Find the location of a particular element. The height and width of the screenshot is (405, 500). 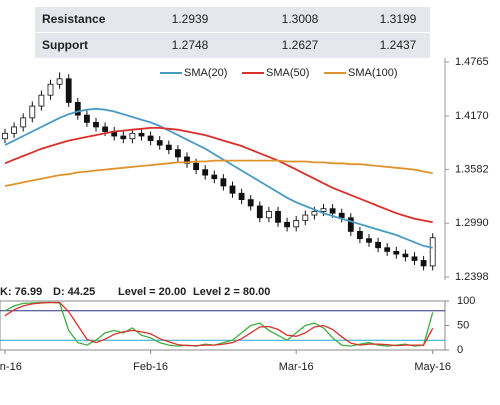

y-tick-label: 50 is located at coordinates (463, 325).